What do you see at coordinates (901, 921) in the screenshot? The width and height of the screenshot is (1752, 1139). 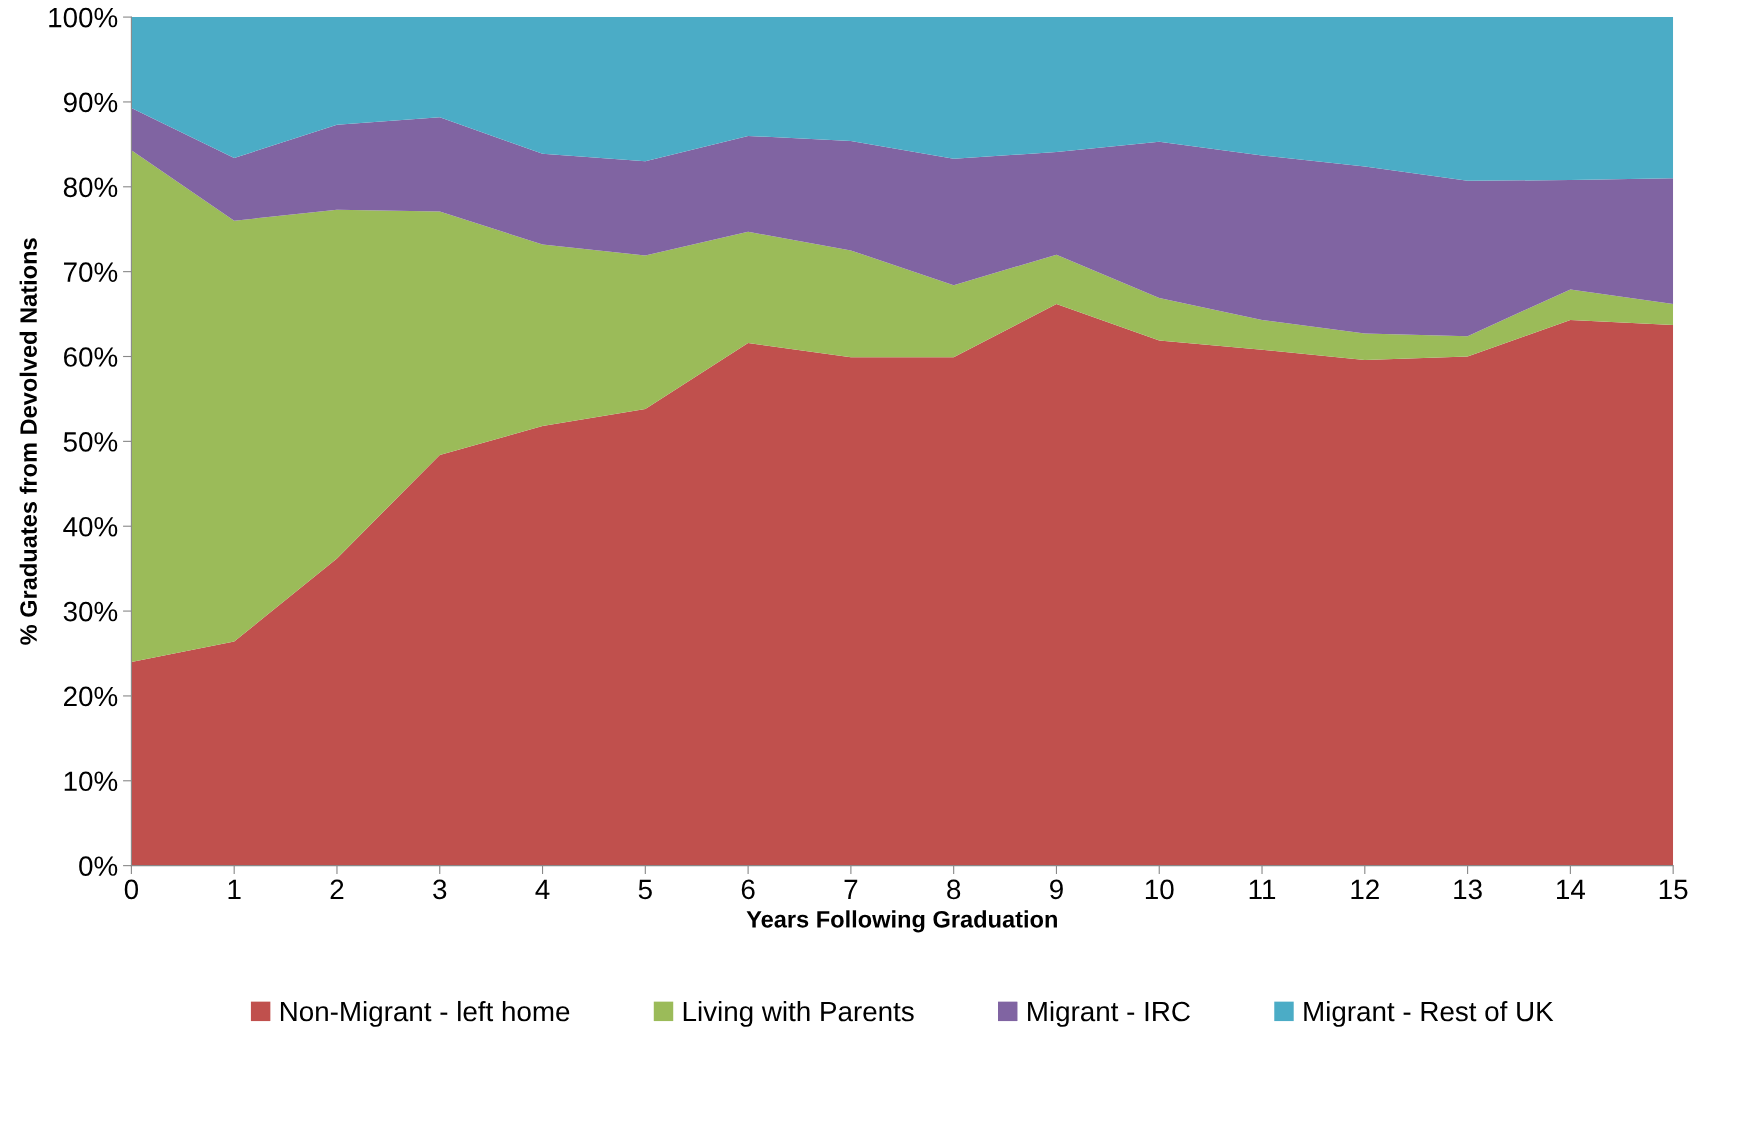 I see `x-axis-title: Years Following Graduation` at bounding box center [901, 921].